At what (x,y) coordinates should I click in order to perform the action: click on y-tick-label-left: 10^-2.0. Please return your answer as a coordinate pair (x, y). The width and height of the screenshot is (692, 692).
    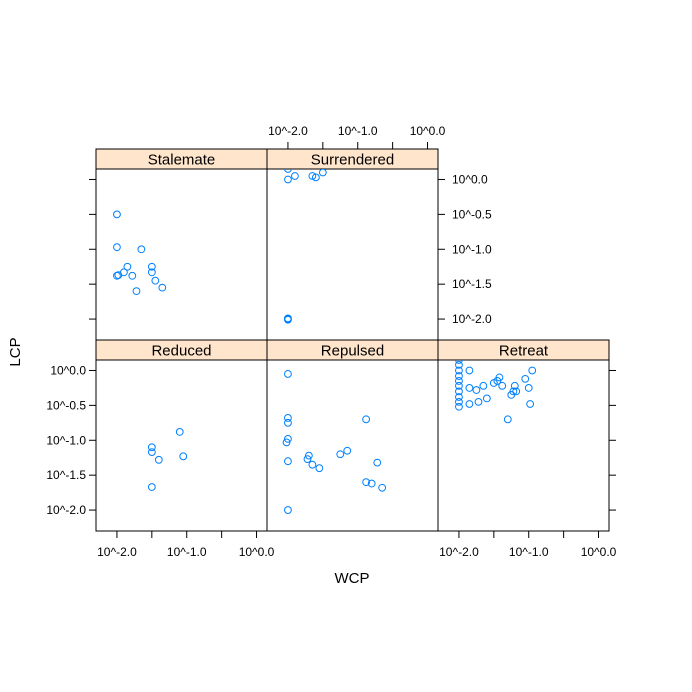
    Looking at the image, I should click on (66, 510).